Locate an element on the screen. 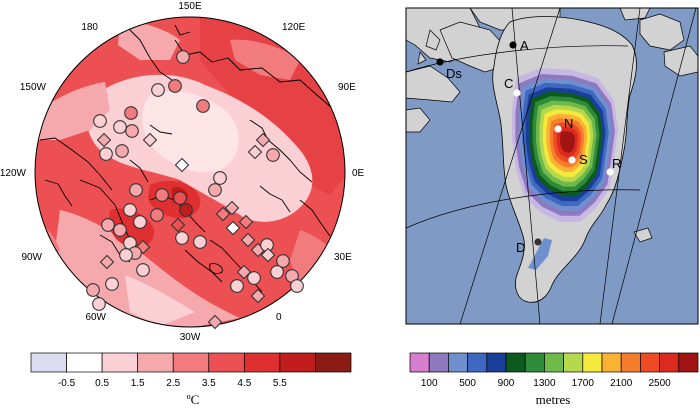  elevation-tick-label: 100 is located at coordinates (429, 383).